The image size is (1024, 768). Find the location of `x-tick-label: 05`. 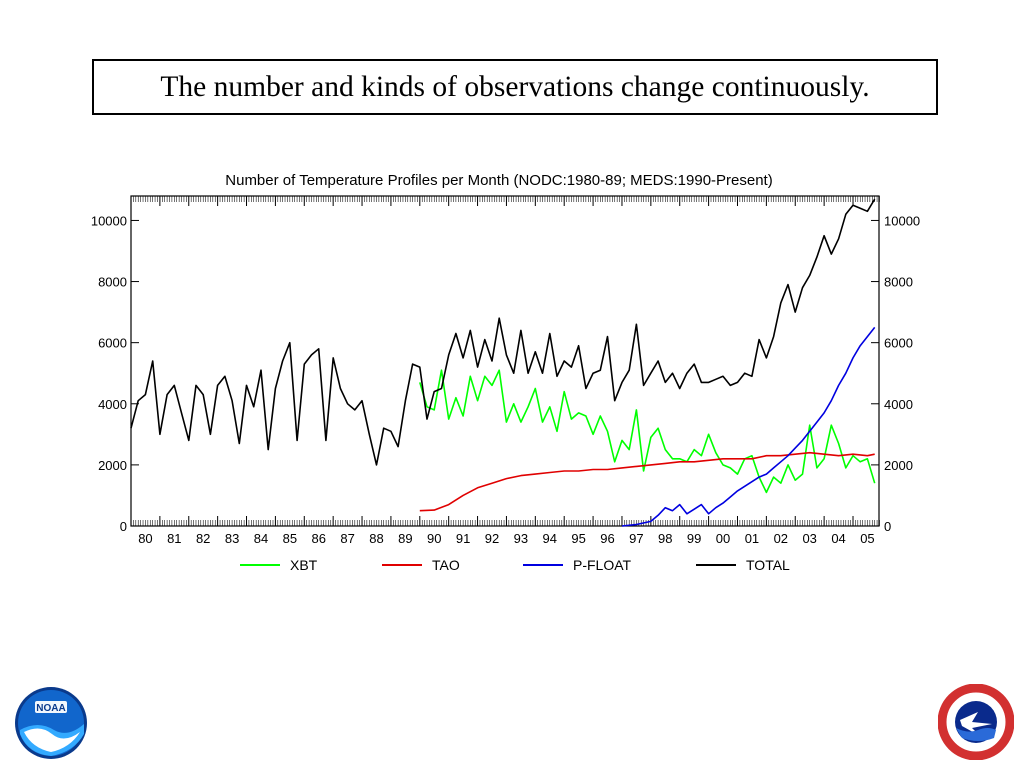

x-tick-label: 05 is located at coordinates (867, 538).